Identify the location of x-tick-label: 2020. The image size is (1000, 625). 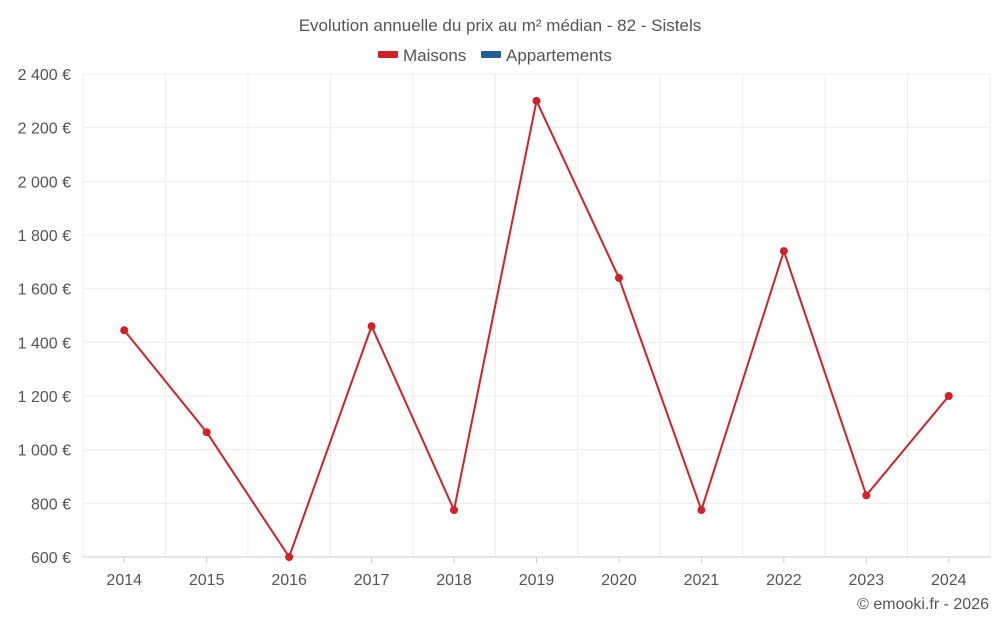
(619, 580).